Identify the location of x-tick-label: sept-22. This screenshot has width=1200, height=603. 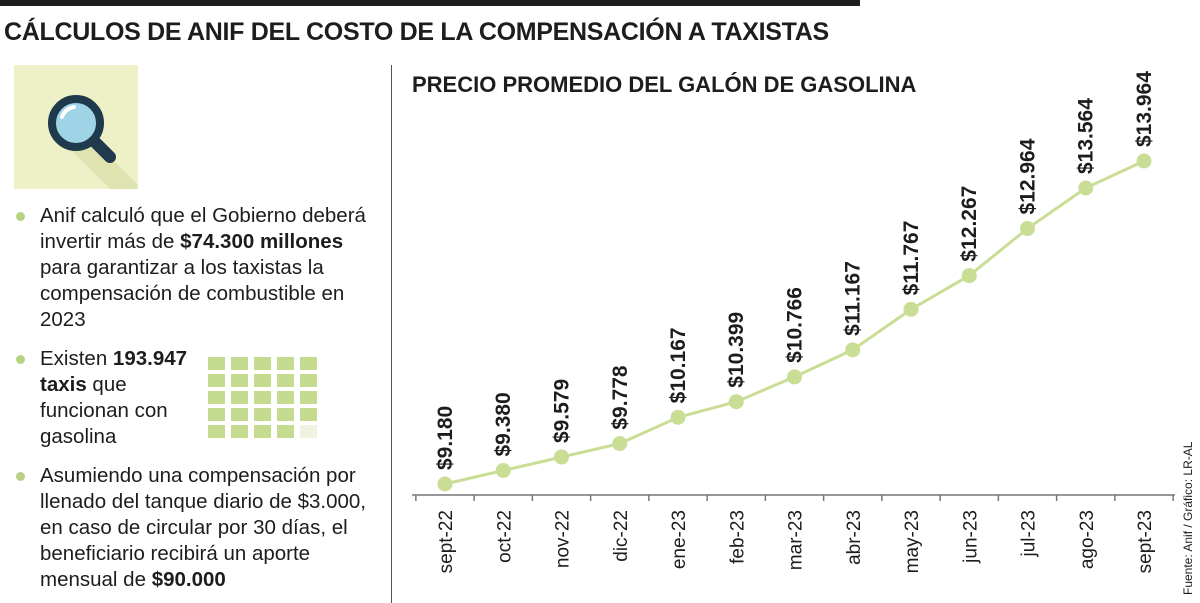
(446, 541).